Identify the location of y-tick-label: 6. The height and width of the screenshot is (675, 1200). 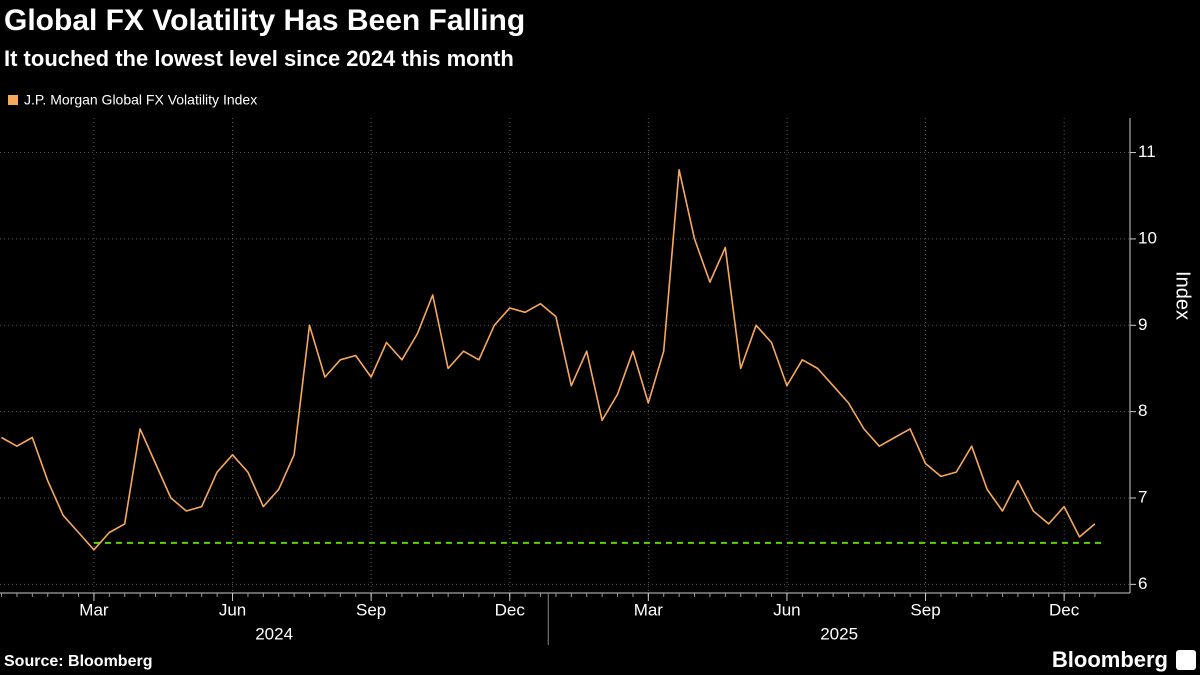
(1142, 583).